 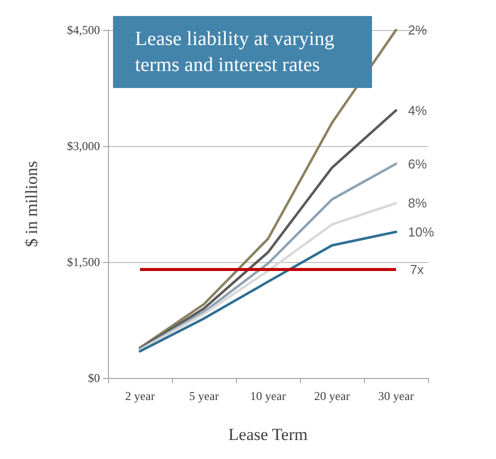 What do you see at coordinates (31, 204) in the screenshot?
I see `y-axis-title: $ in millions` at bounding box center [31, 204].